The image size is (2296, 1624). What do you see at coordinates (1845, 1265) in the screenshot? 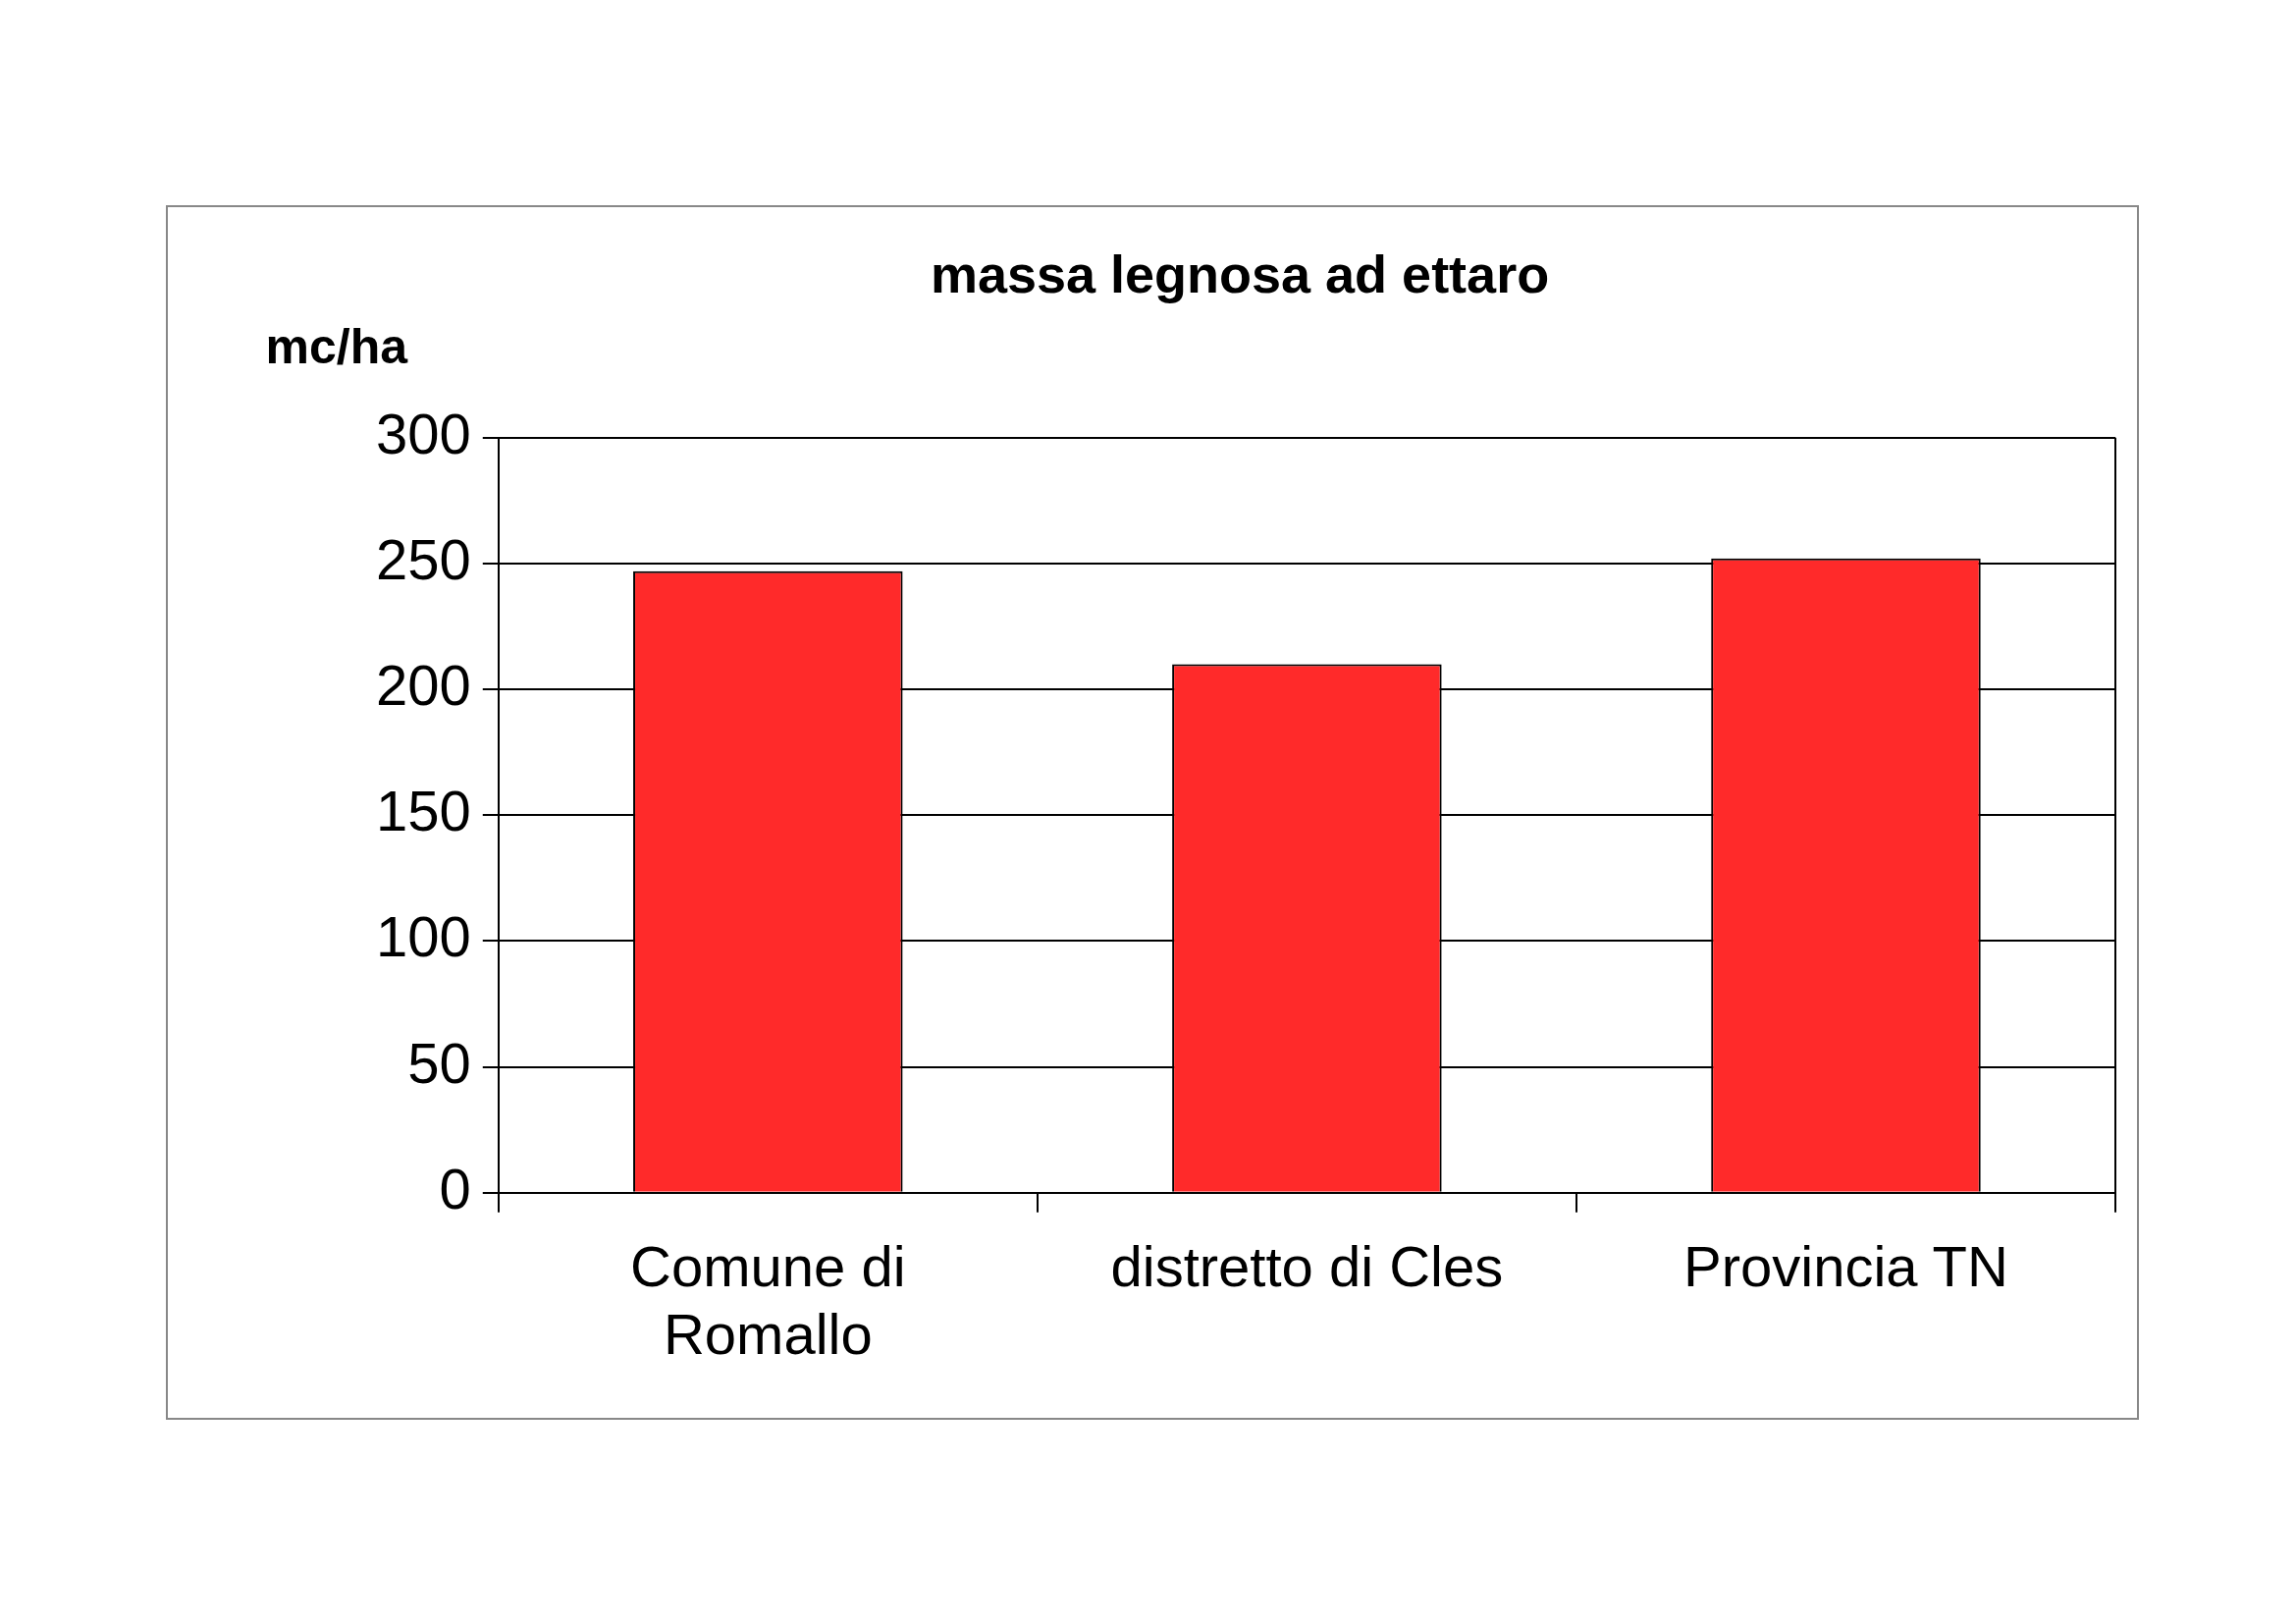
I see `x-tick-label: Provincia TN` at bounding box center [1845, 1265].